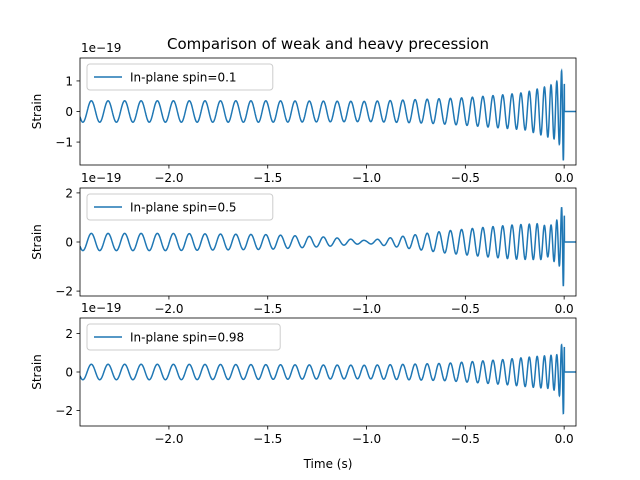  What do you see at coordinates (328, 464) in the screenshot?
I see `x-axis-label: Time (s)` at bounding box center [328, 464].